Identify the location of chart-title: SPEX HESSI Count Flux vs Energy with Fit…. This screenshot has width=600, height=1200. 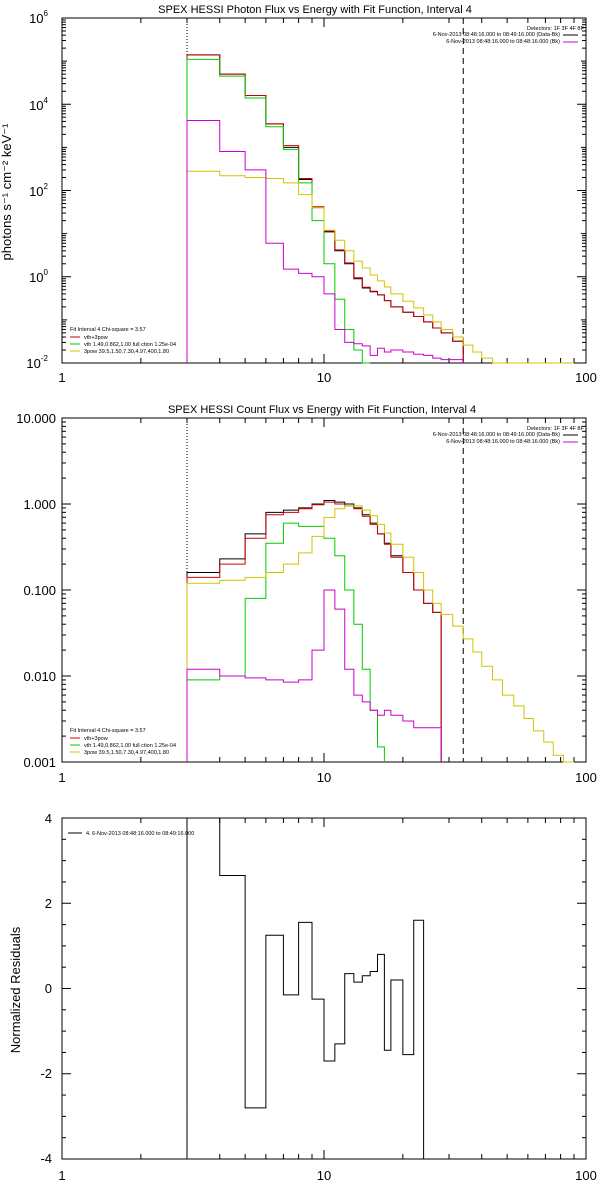
(322, 410).